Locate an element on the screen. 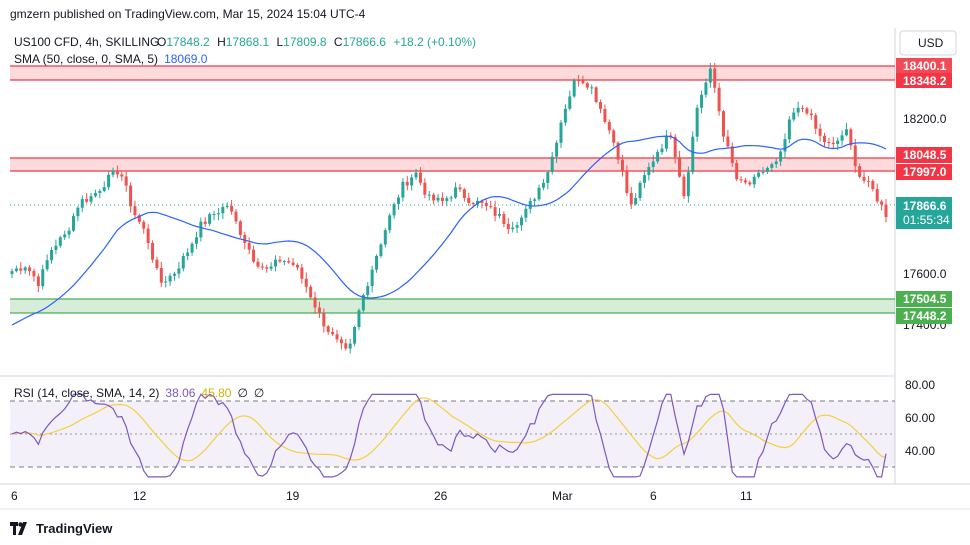 The height and width of the screenshot is (545, 970). time-tick-6: 6 is located at coordinates (14, 496).